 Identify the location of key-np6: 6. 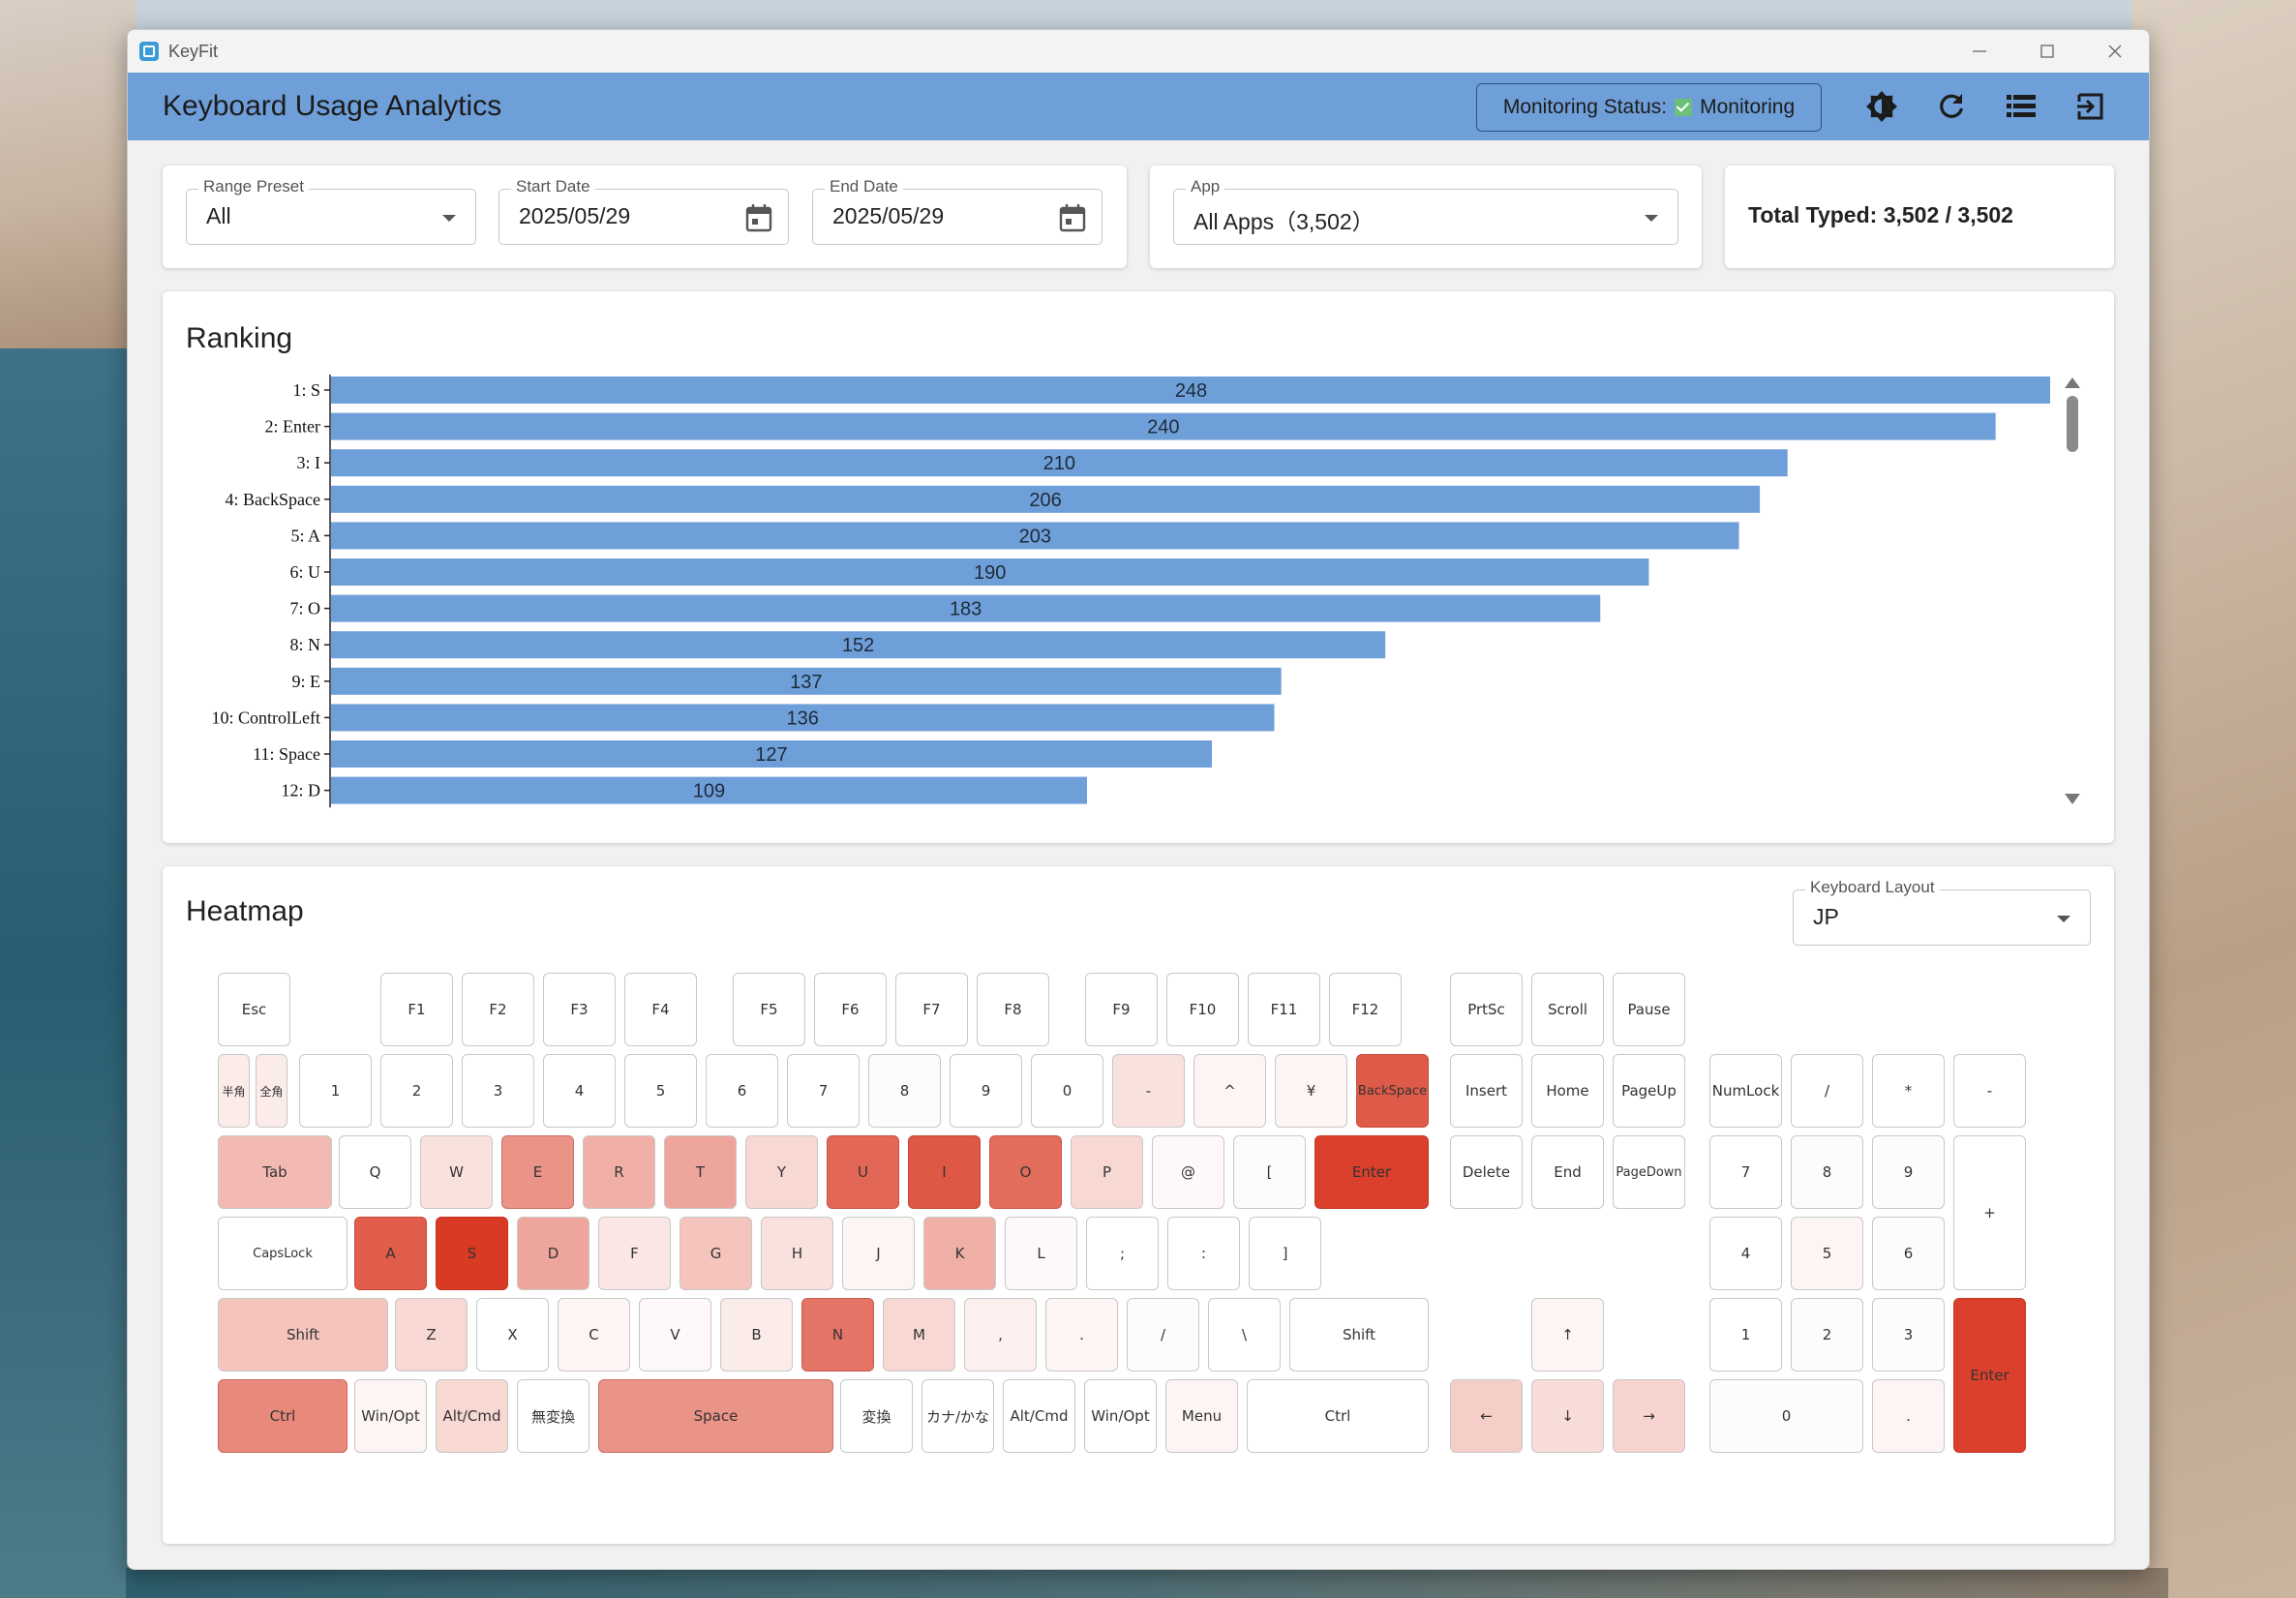
(1909, 1253).